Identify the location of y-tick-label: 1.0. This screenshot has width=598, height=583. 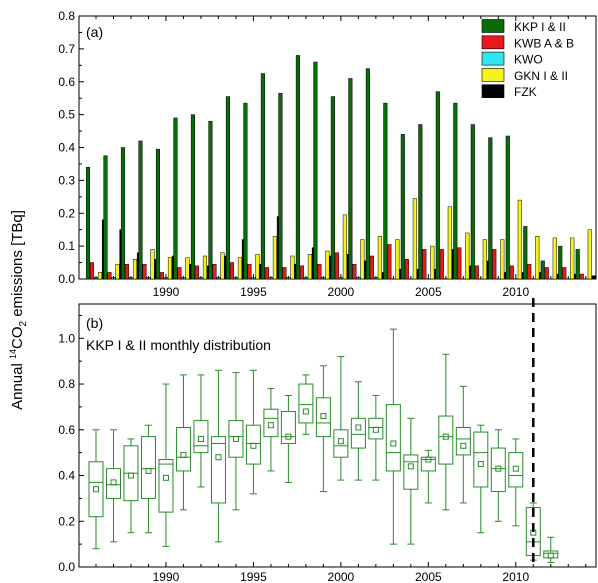
(66, 338).